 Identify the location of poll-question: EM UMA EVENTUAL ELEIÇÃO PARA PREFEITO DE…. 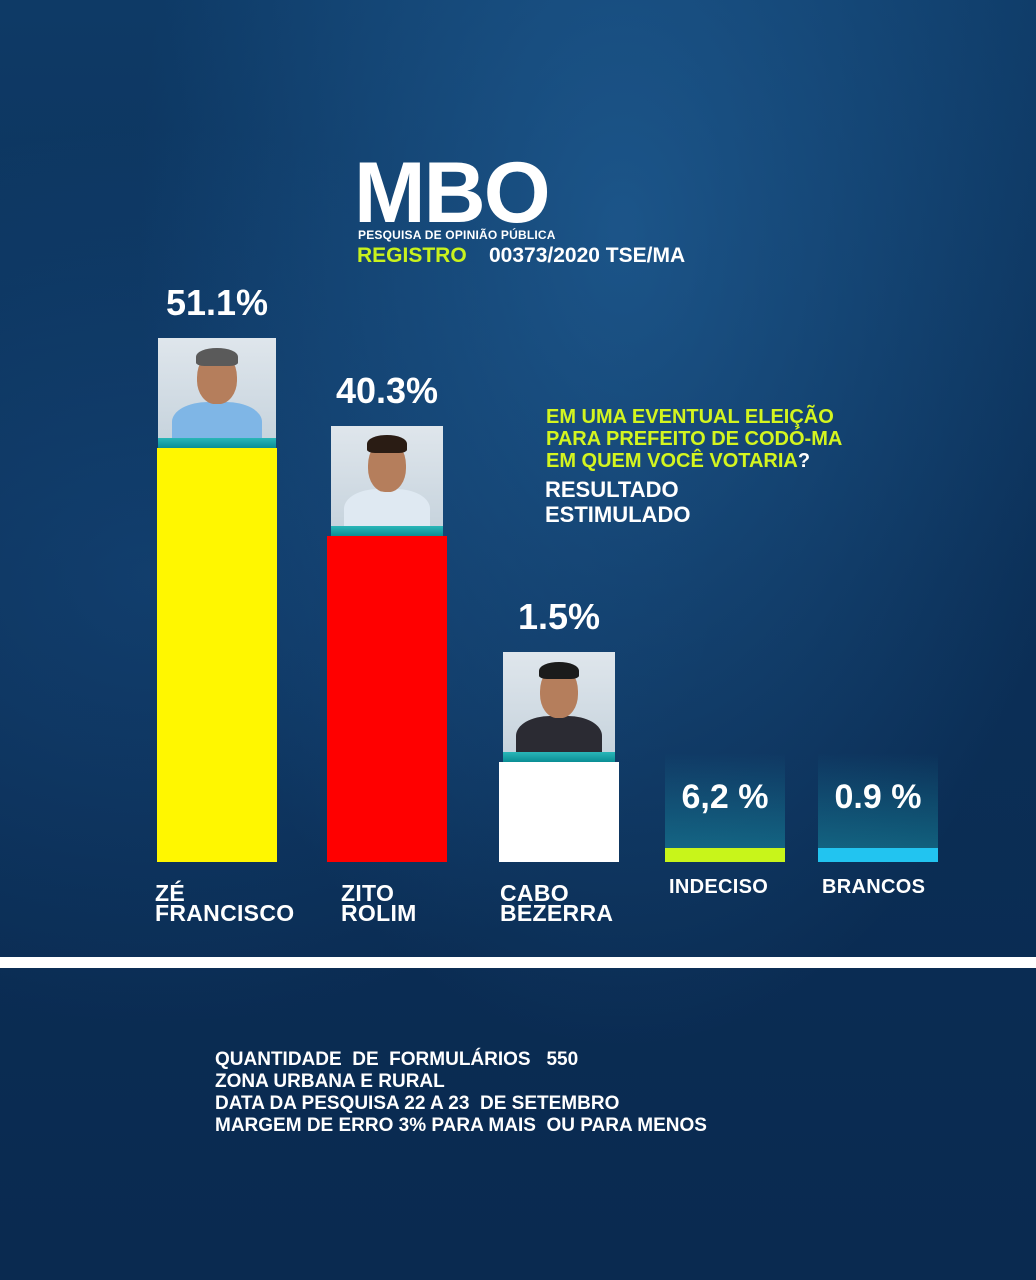
(716, 439).